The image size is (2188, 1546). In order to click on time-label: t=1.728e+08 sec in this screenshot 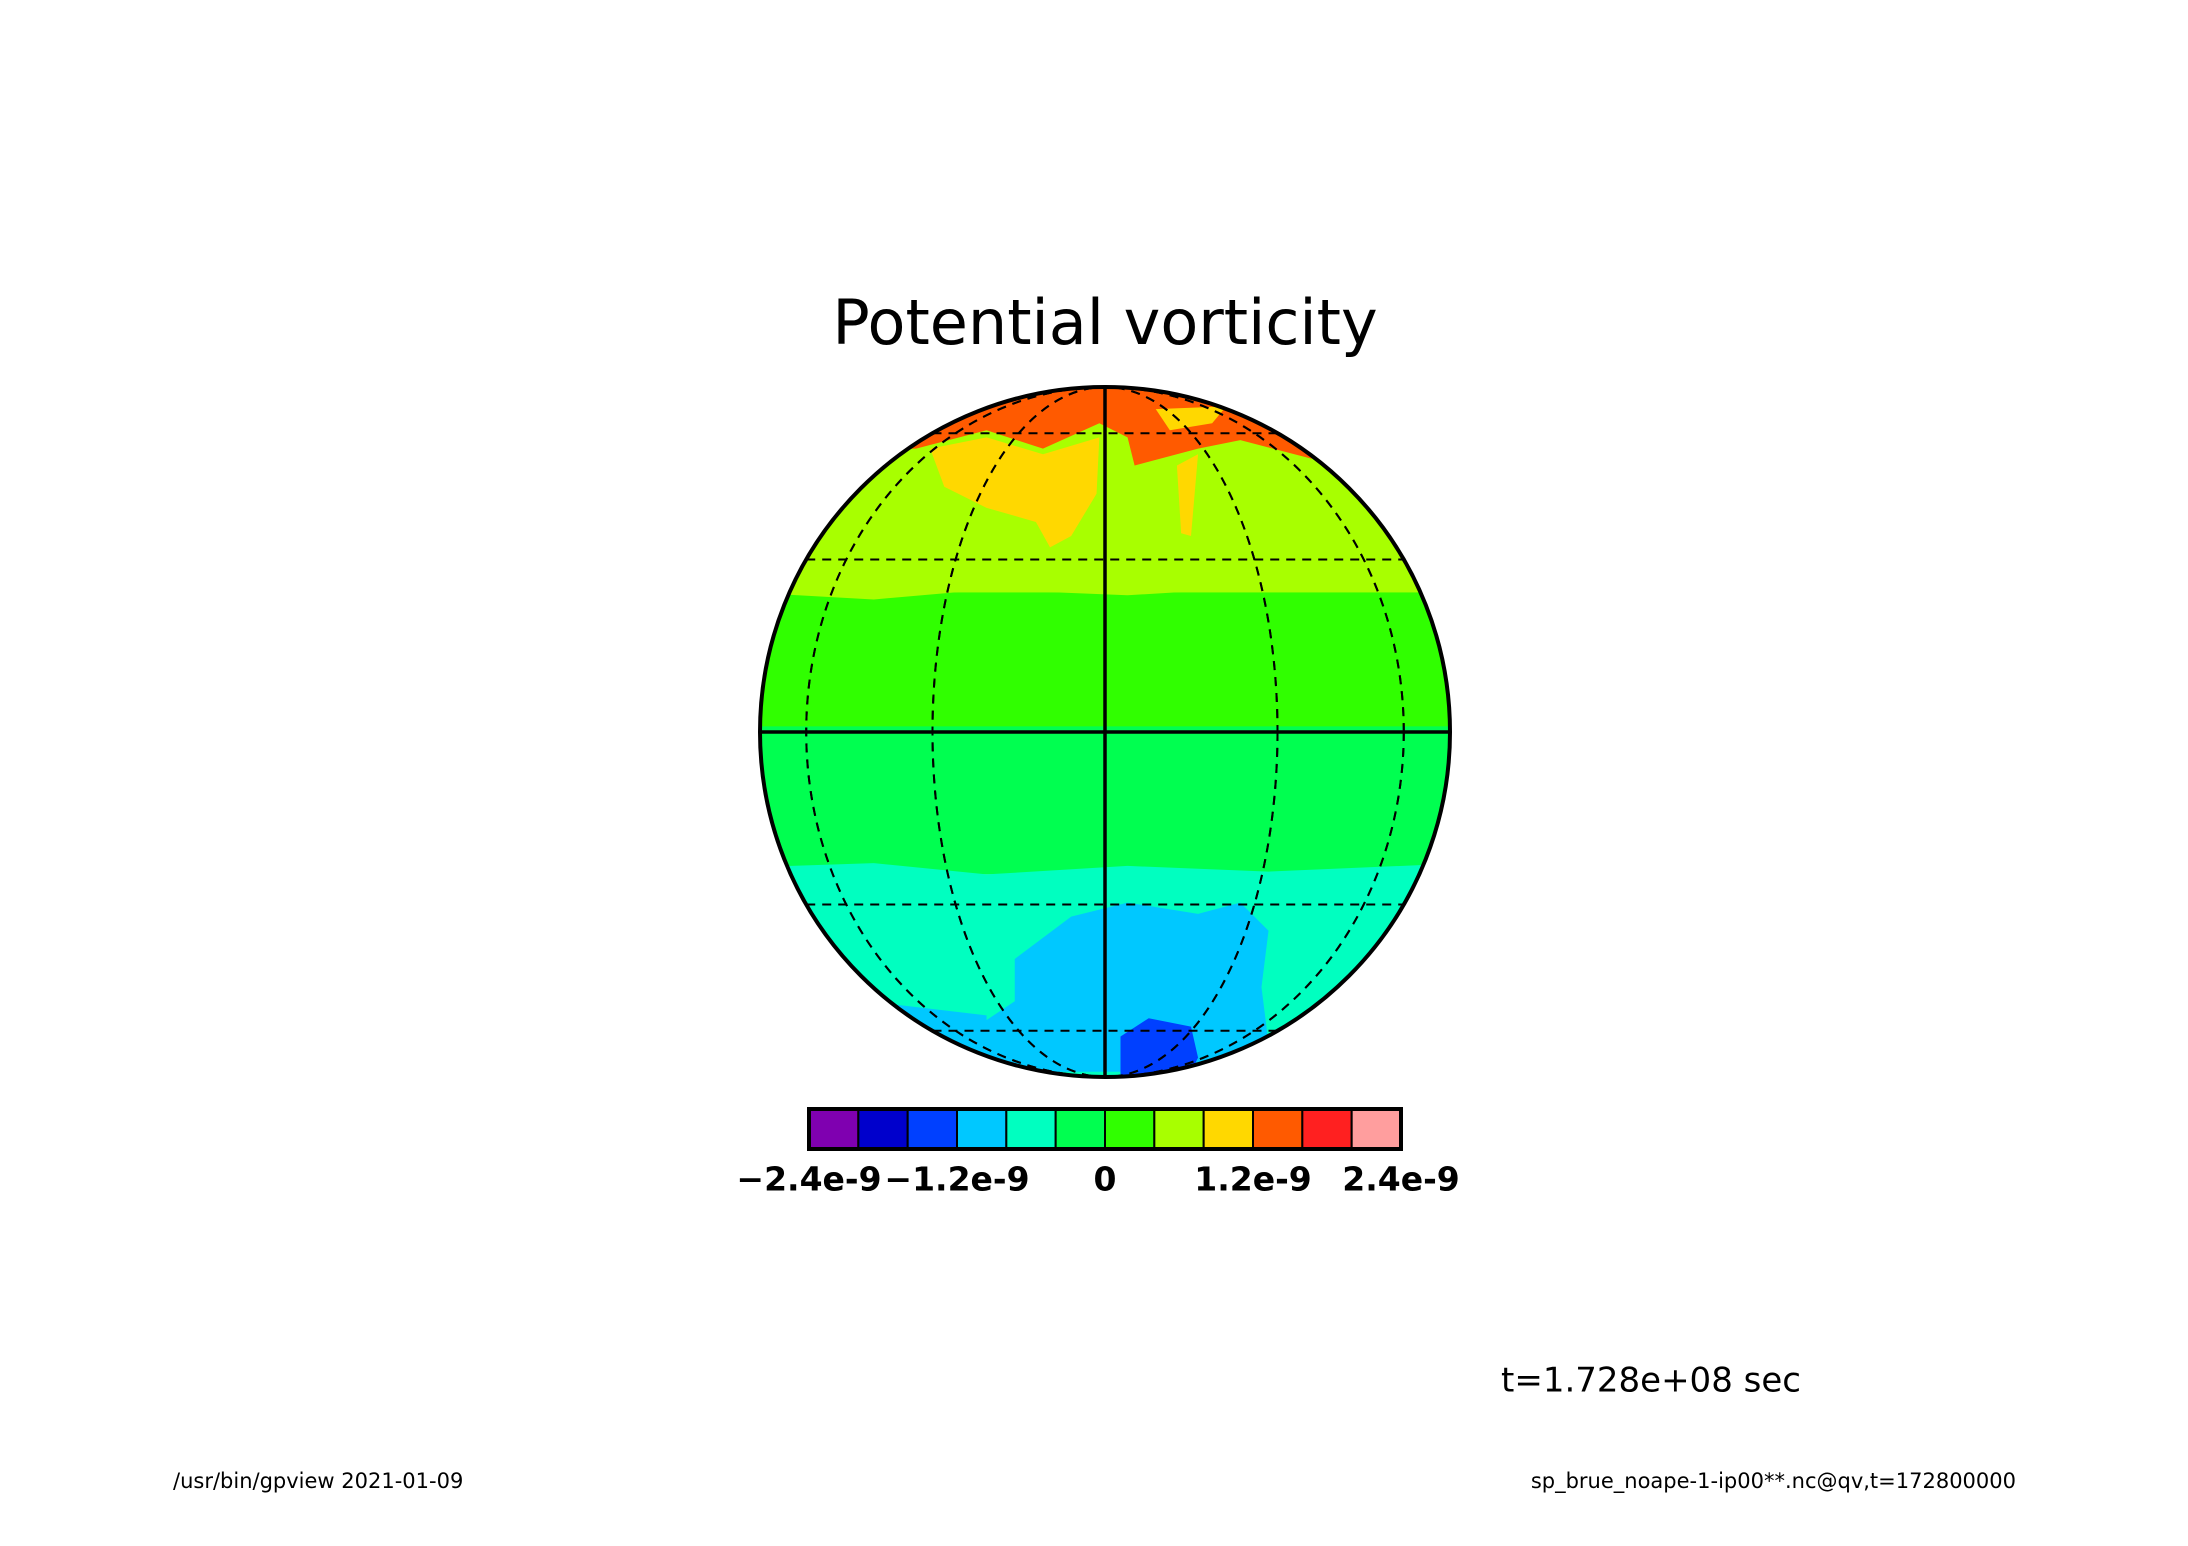, I will do `click(1651, 1381)`.